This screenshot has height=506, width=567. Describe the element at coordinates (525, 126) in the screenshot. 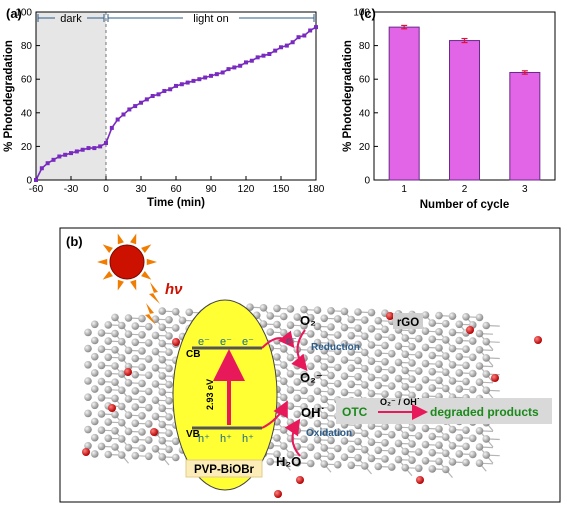

I see `bar` at that location.